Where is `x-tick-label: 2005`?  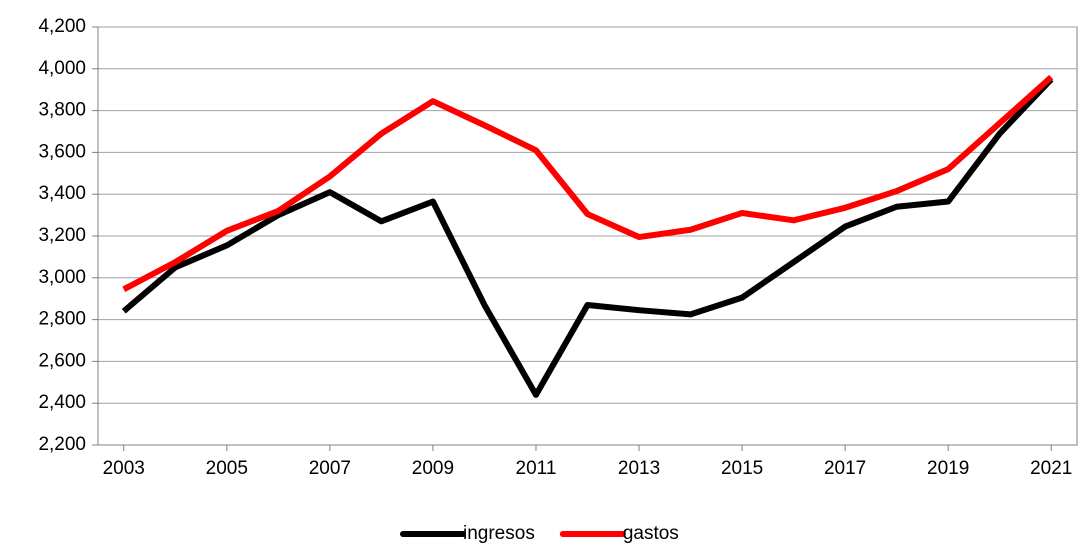 x-tick-label: 2005 is located at coordinates (227, 468).